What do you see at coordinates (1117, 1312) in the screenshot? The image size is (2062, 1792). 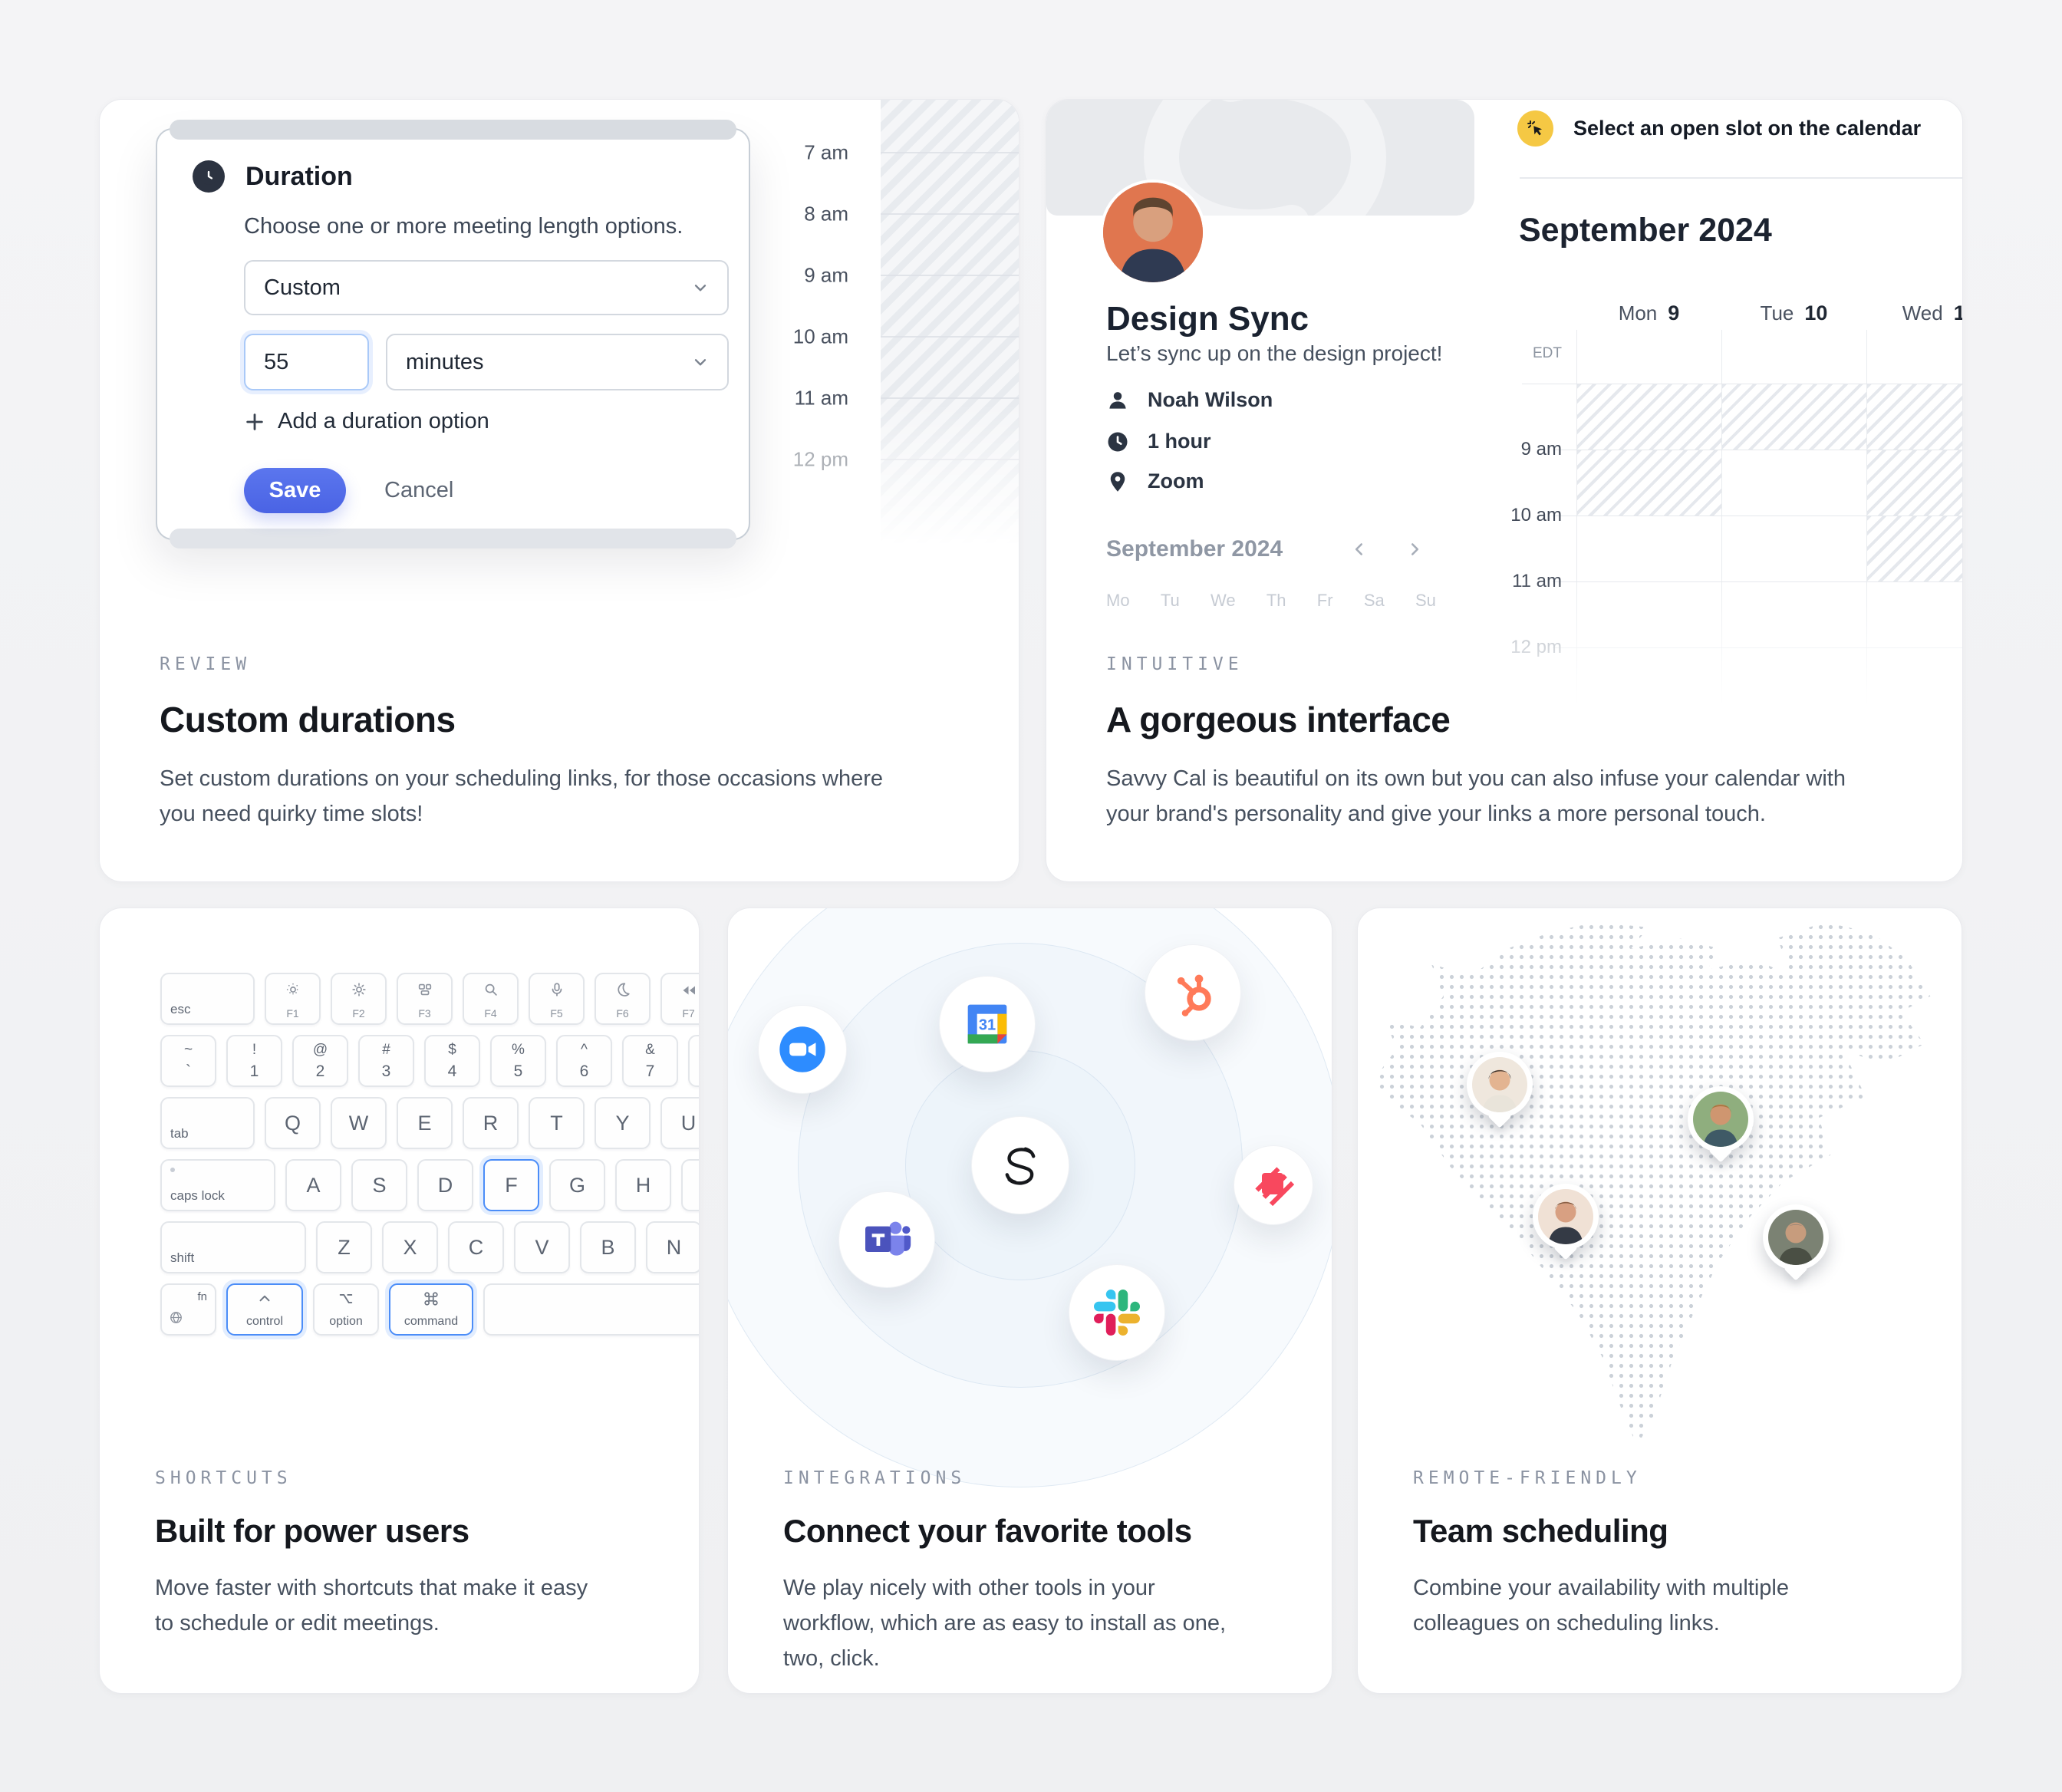 I see `slack-icon` at bounding box center [1117, 1312].